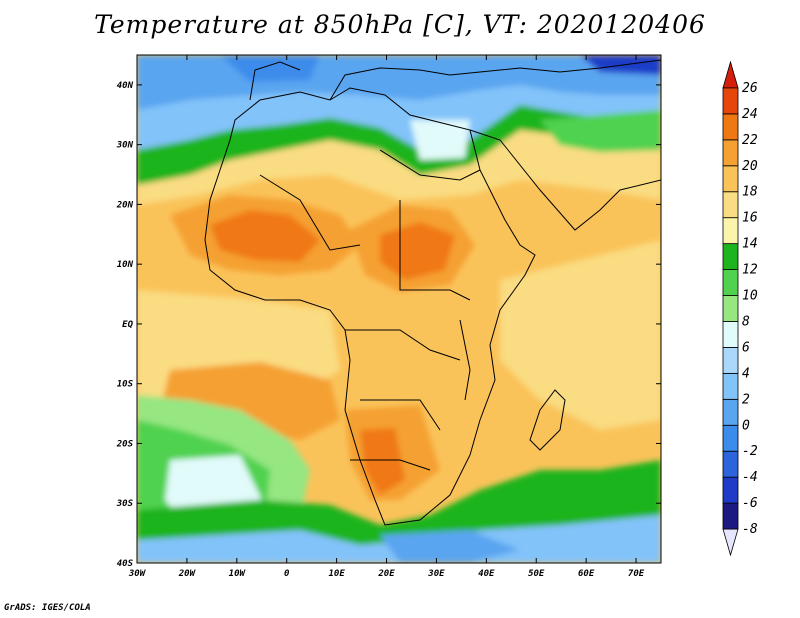 This screenshot has width=800, height=618. Describe the element at coordinates (125, 504) in the screenshot. I see `lat-tick-label: 30S` at that location.